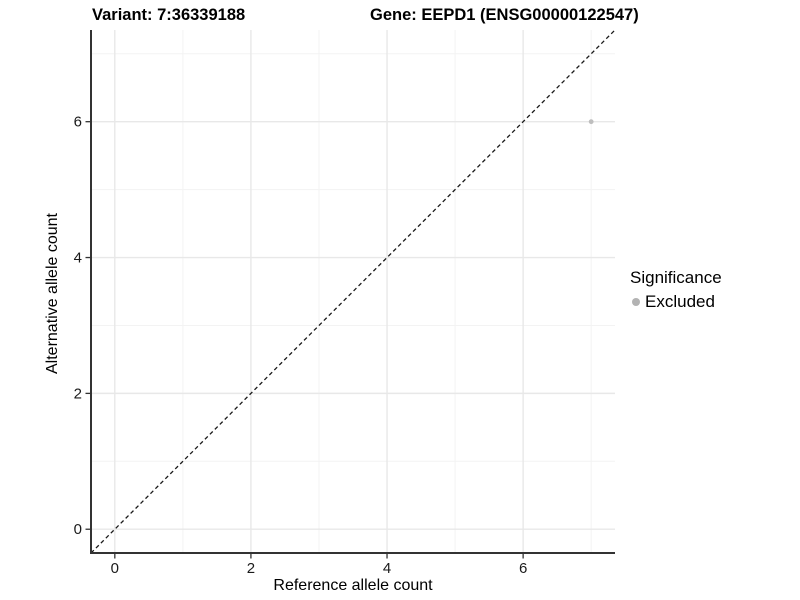 Image resolution: width=800 pixels, height=600 pixels. I want to click on variant-title: Variant: 7:36339188, so click(169, 15).